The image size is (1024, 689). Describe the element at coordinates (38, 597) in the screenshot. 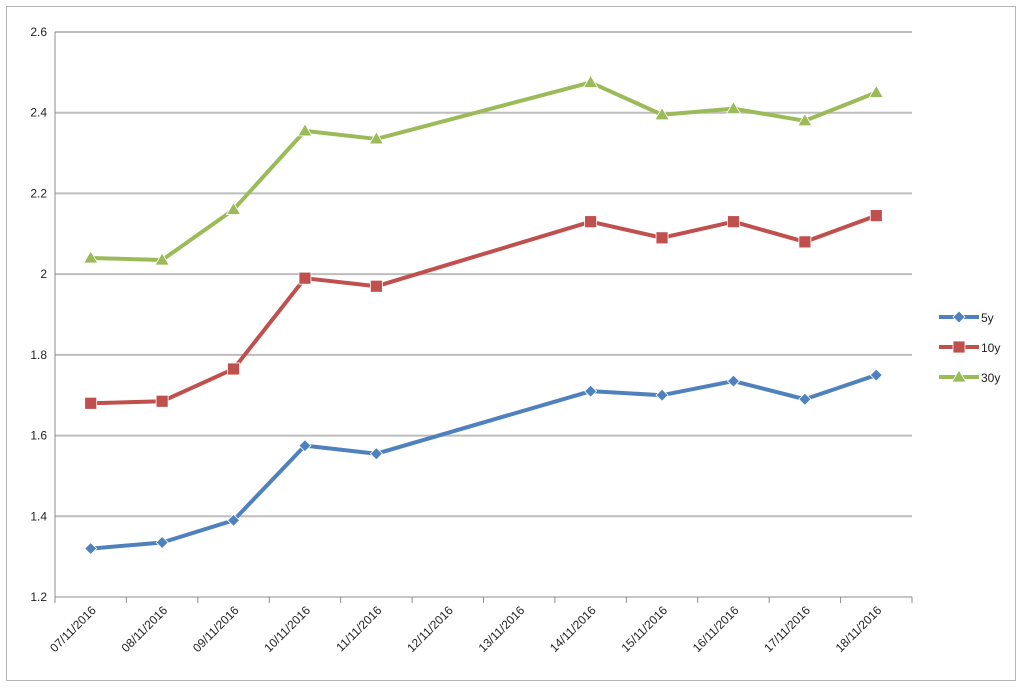

I see `y-tick-label: 1.2` at that location.